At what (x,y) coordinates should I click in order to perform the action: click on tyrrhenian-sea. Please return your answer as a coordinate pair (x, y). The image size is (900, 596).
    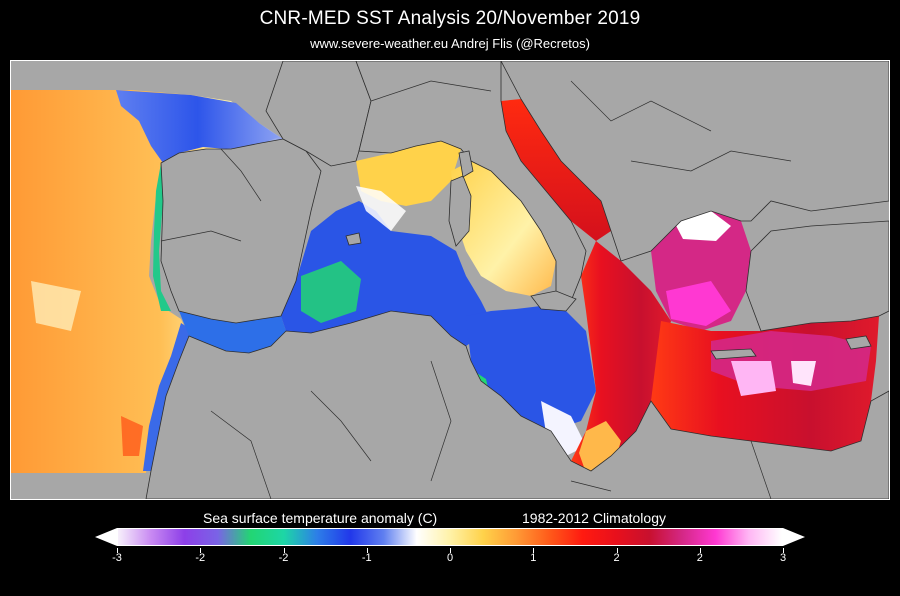
    Looking at the image, I should click on (503, 228).